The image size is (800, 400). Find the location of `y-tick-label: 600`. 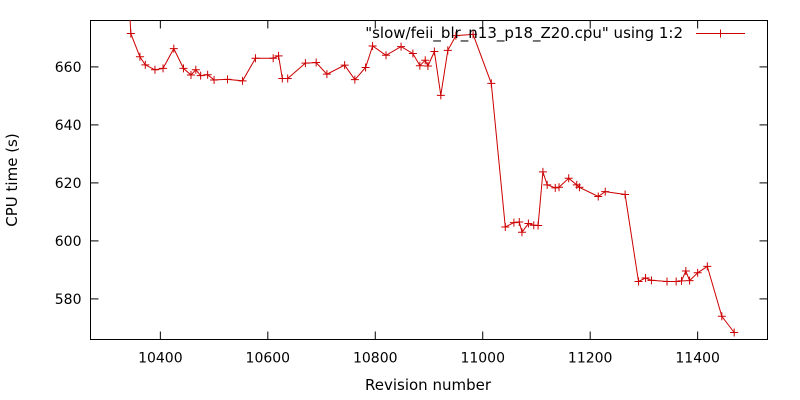

y-tick-label: 600 is located at coordinates (68, 242).